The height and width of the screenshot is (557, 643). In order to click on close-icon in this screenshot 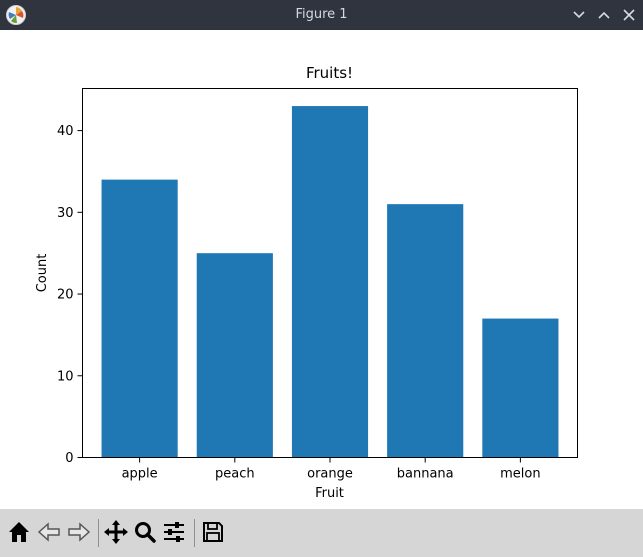, I will do `click(629, 15)`.